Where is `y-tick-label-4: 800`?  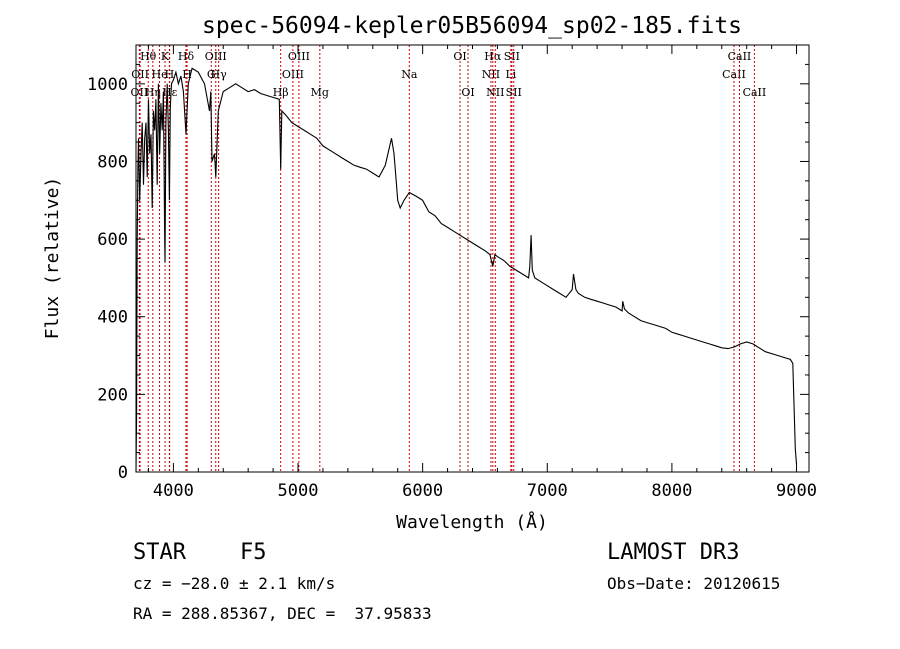
y-tick-label-4: 800 is located at coordinates (112, 162).